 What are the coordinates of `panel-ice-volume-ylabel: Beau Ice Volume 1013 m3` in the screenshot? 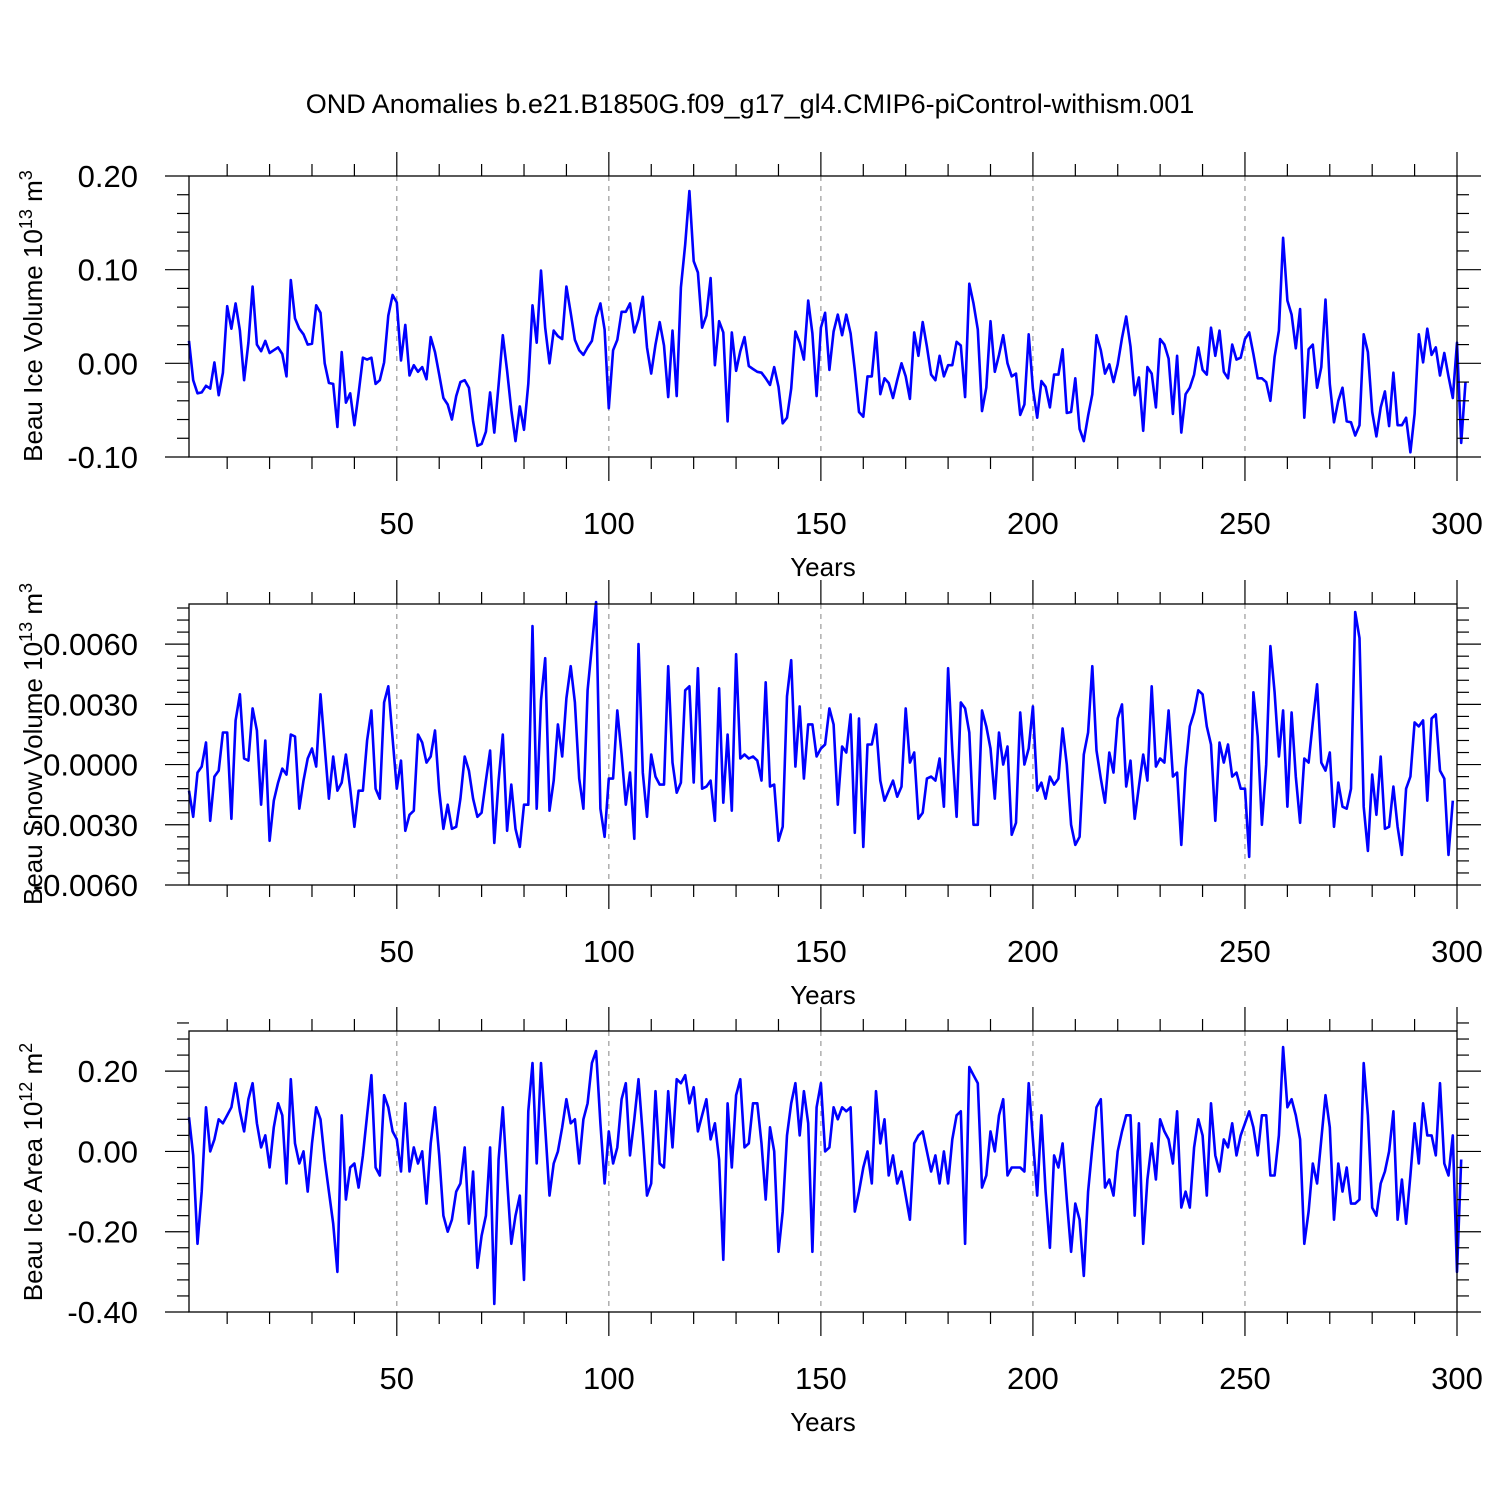 It's located at (32, 316).